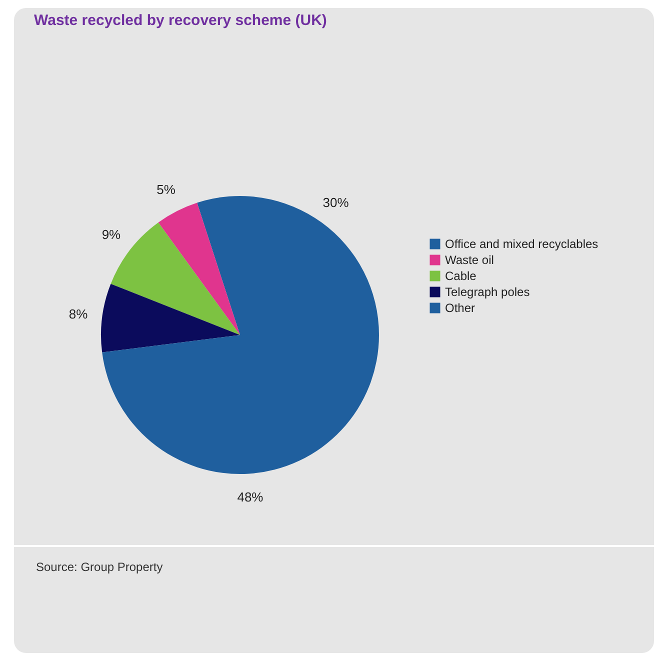  I want to click on data-label: 5%, so click(166, 189).